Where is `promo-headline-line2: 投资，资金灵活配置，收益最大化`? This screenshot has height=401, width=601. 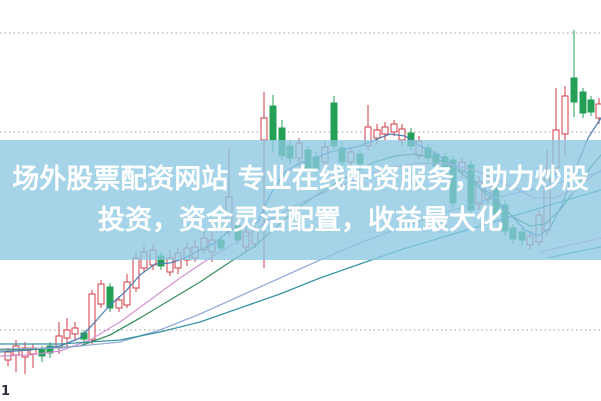
promo-headline-line2: 投资，资金灵活配置，收益最大化 is located at coordinates (300, 220).